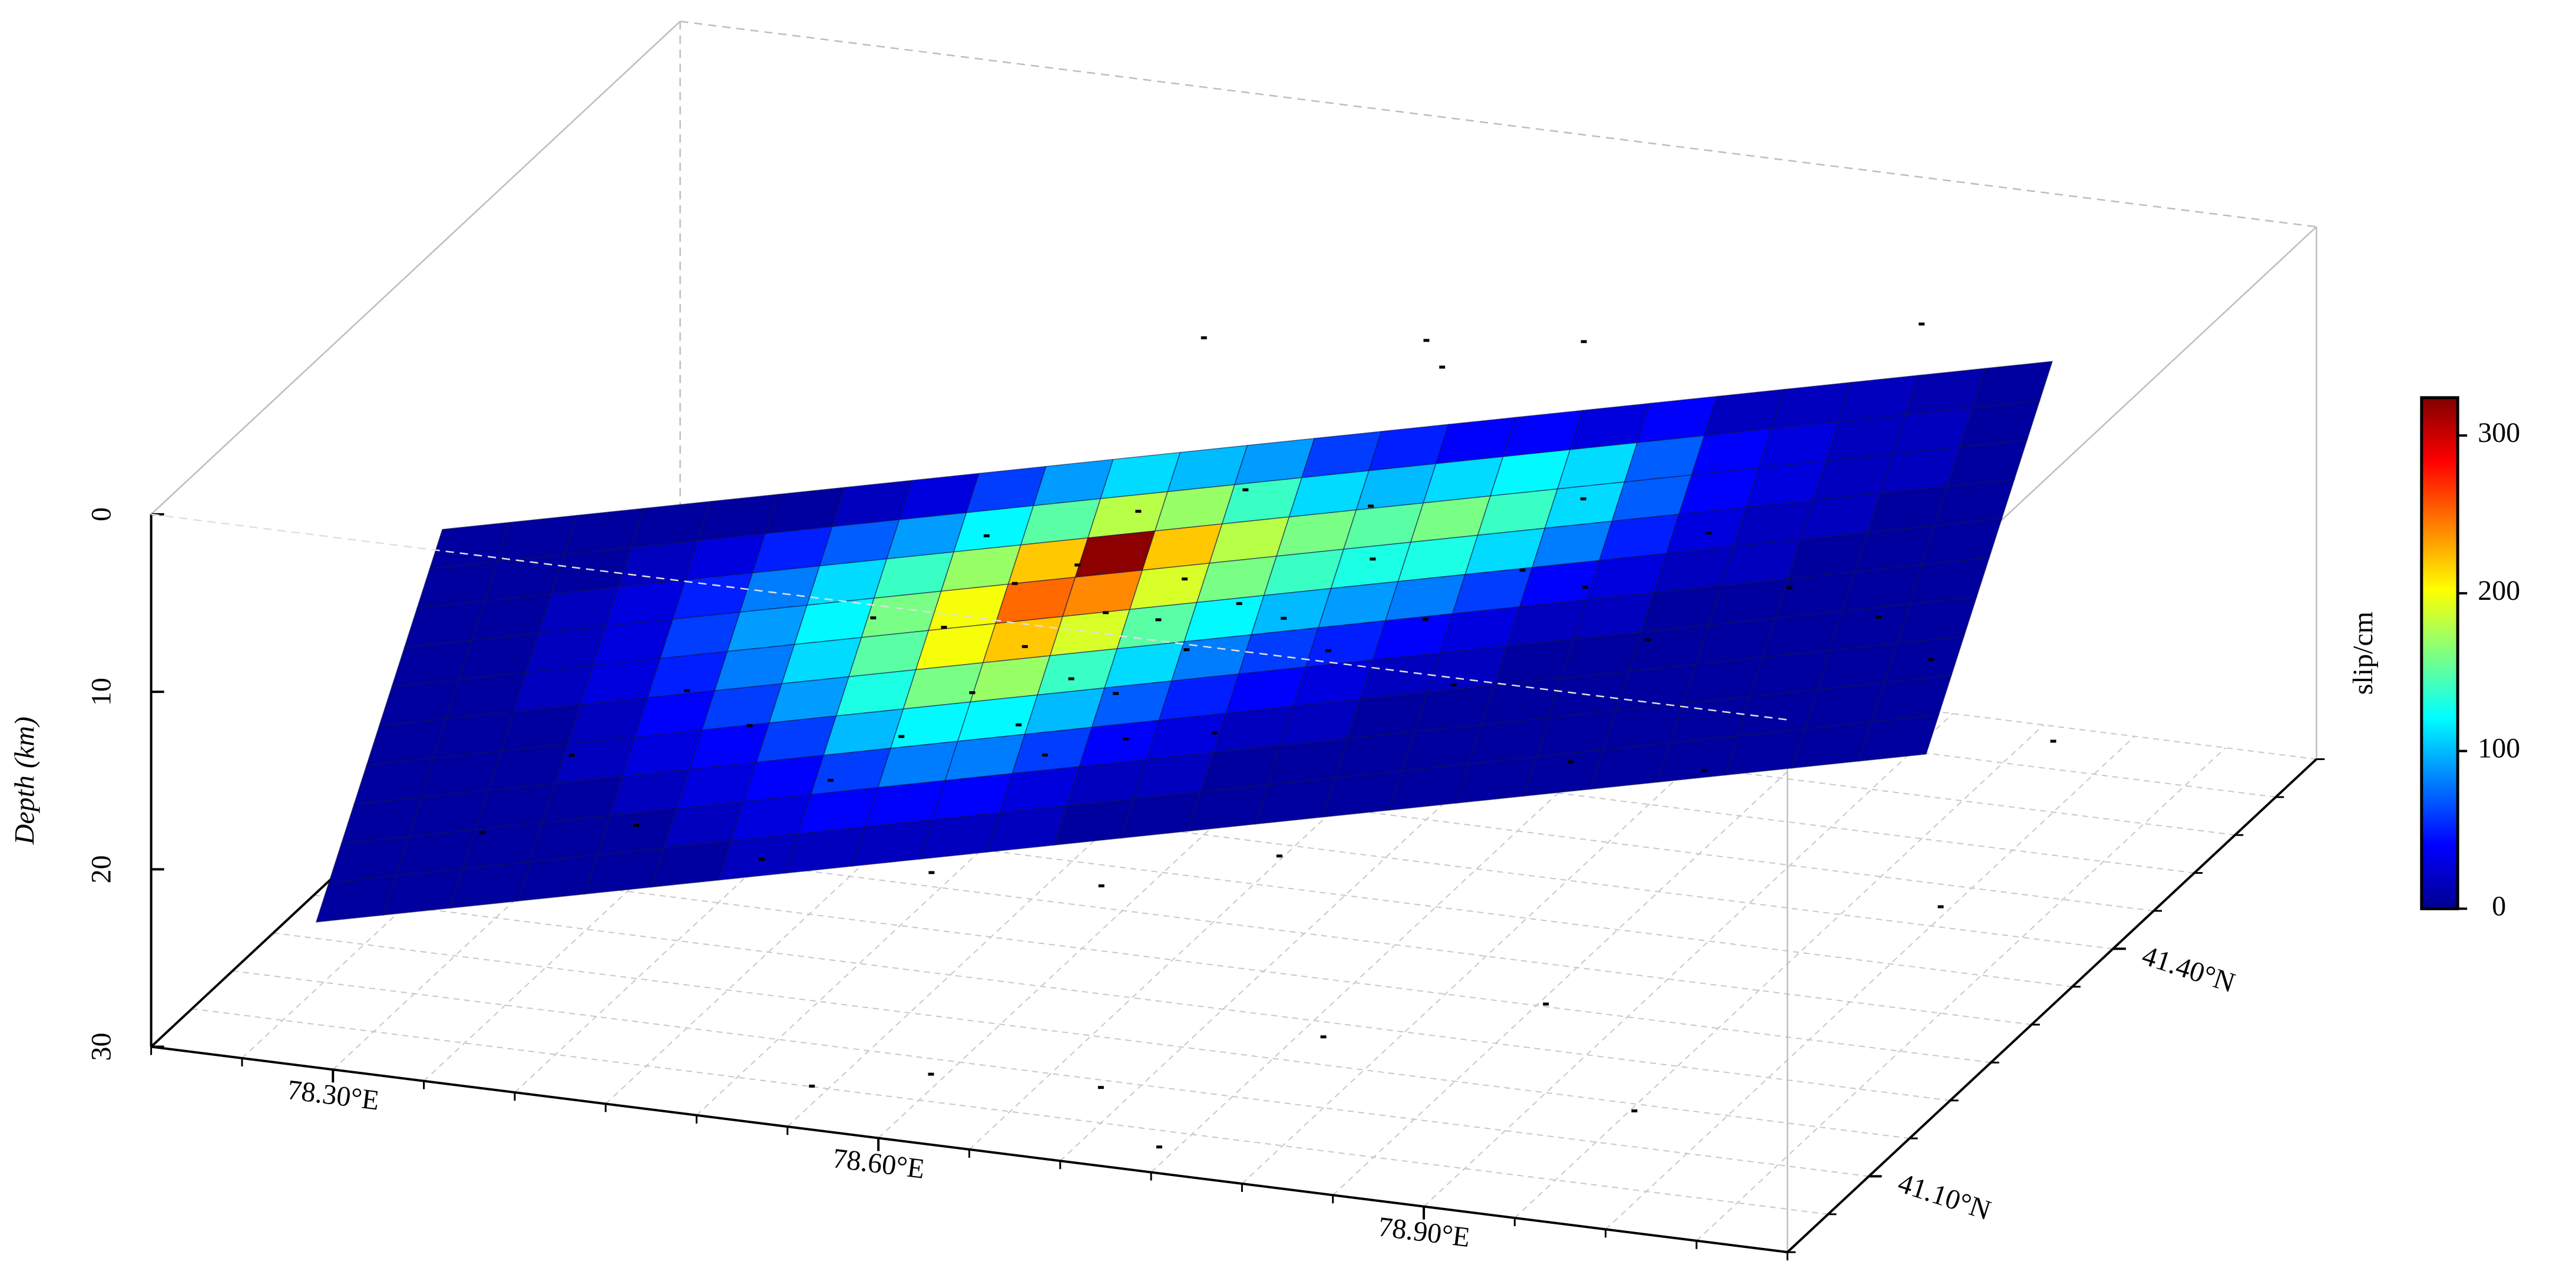 The height and width of the screenshot is (1278, 2576). I want to click on y-tick-label: 41.10°N, so click(1944, 1196).